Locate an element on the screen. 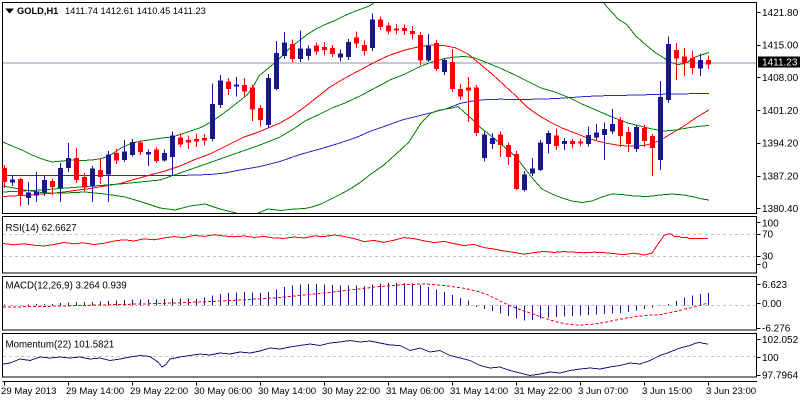 The width and height of the screenshot is (800, 400). svg-text: 30 May 14:00 is located at coordinates (287, 391).